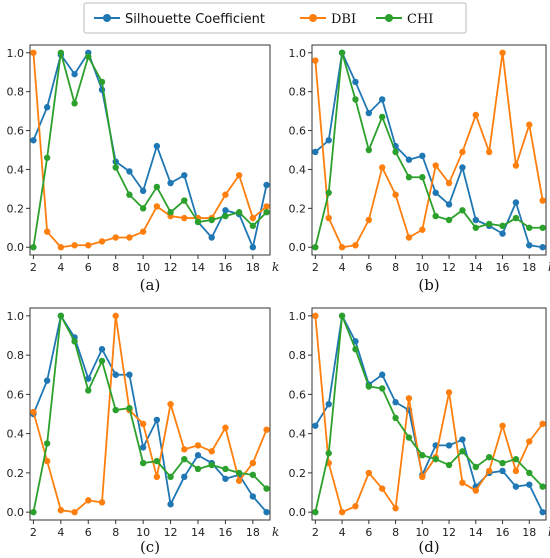 The width and height of the screenshot is (550, 558). What do you see at coordinates (313, 18) in the screenshot?
I see `legend-marker-dbi` at bounding box center [313, 18].